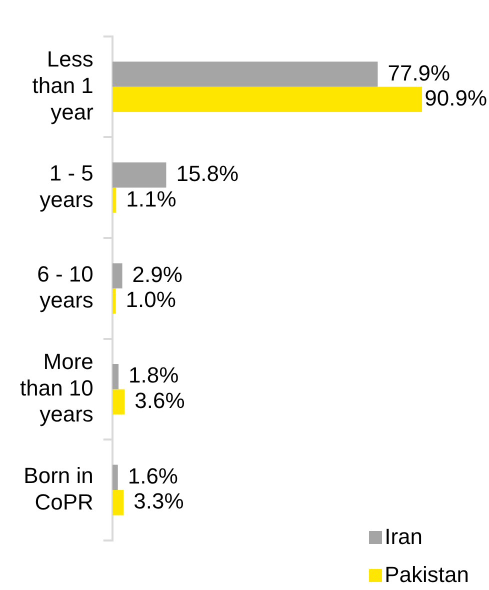 The image size is (489, 590). I want to click on y-tick-label: More than 10 years, so click(57, 387).